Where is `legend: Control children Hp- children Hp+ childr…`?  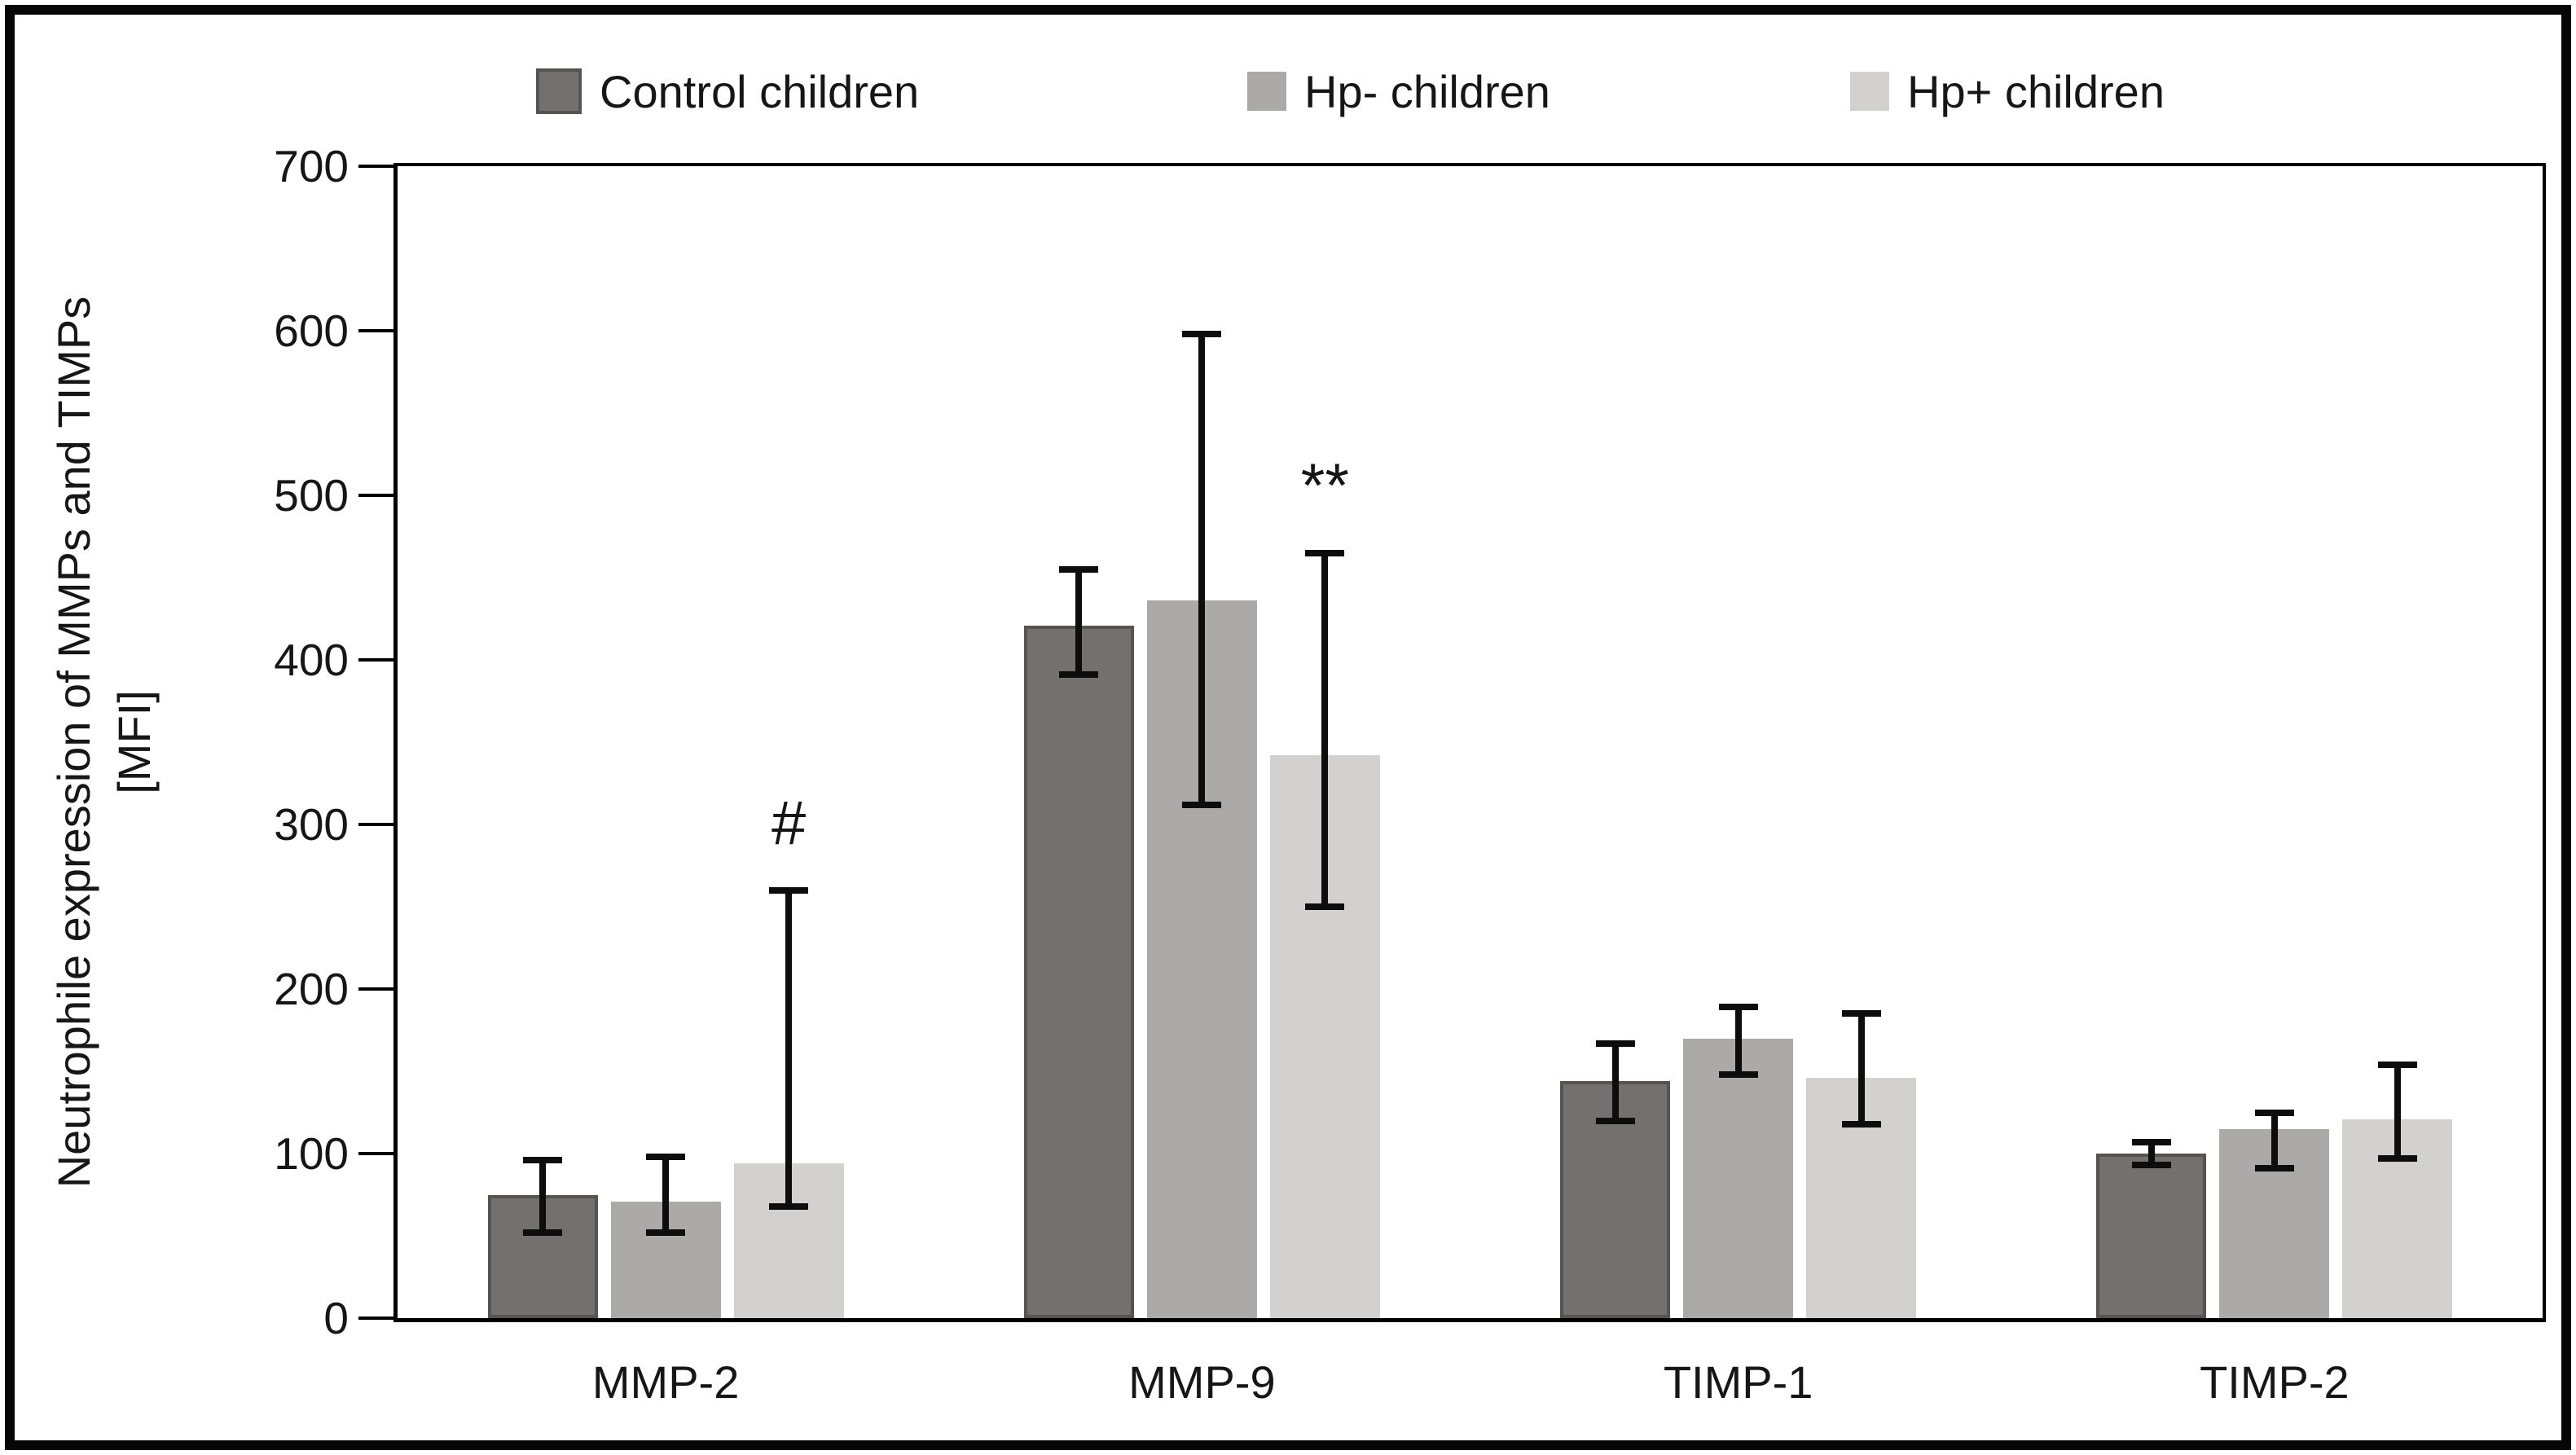
legend: Control children Hp- children Hp+ childr… is located at coordinates (1288, 76).